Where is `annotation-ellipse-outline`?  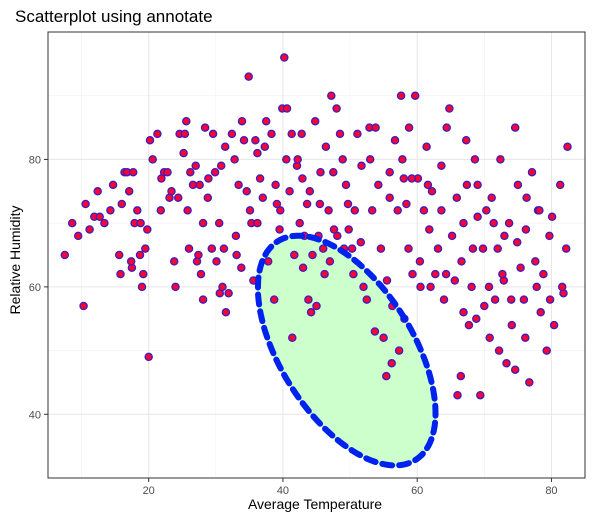
annotation-ellipse-outline is located at coordinates (346, 350).